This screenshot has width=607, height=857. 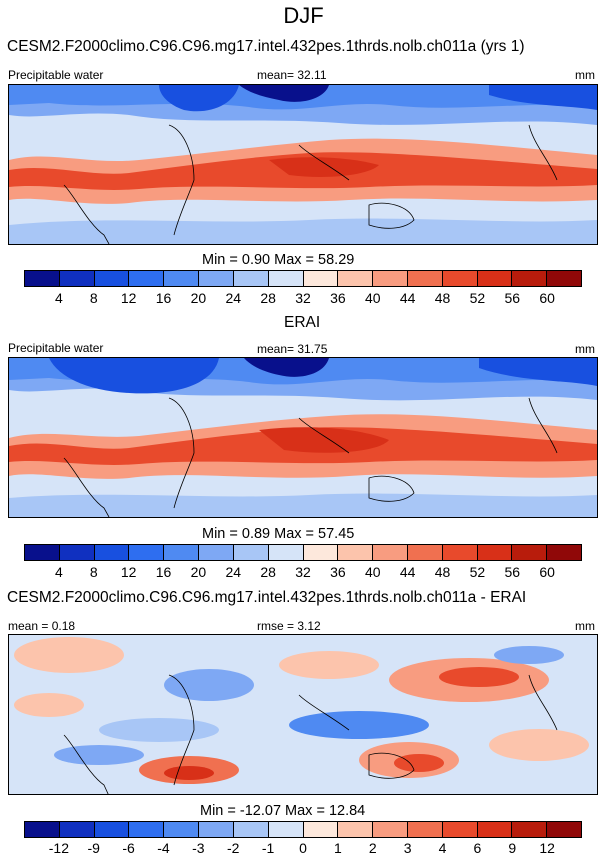 What do you see at coordinates (42, 626) in the screenshot?
I see `panel3-mean-label: mean = 0.18` at bounding box center [42, 626].